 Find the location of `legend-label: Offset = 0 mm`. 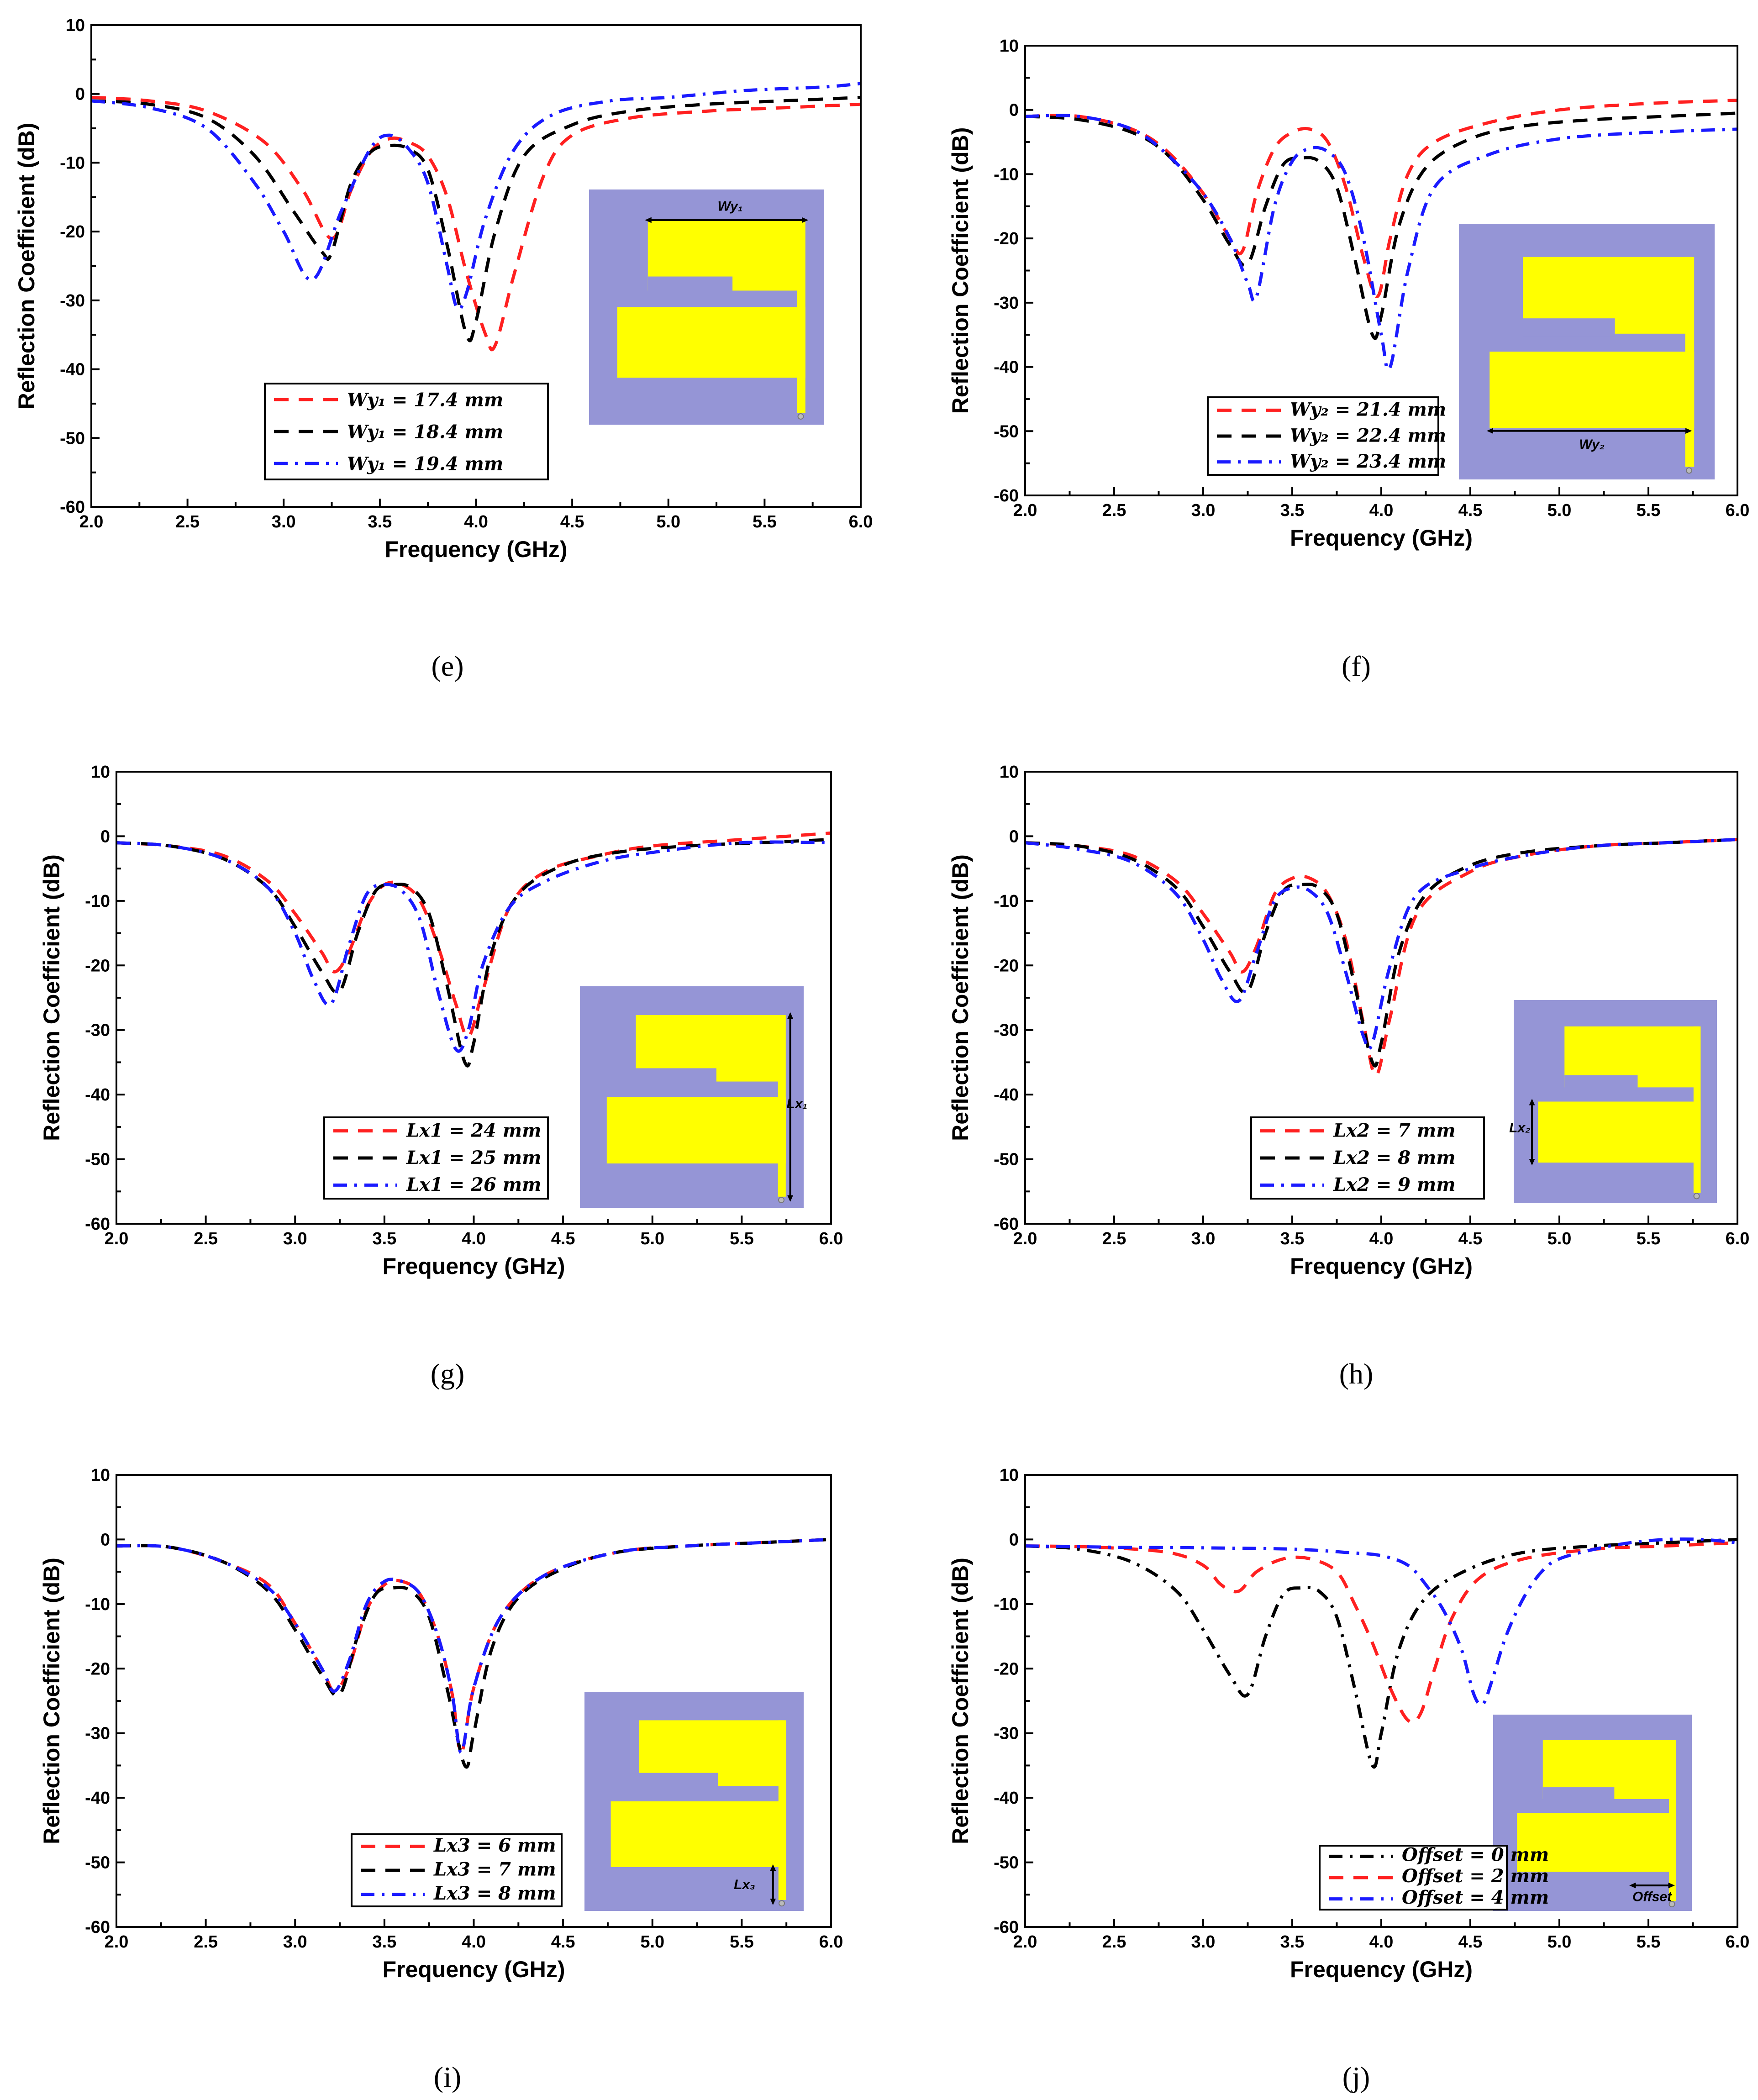

legend-label: Offset = 0 mm is located at coordinates (1475, 1854).